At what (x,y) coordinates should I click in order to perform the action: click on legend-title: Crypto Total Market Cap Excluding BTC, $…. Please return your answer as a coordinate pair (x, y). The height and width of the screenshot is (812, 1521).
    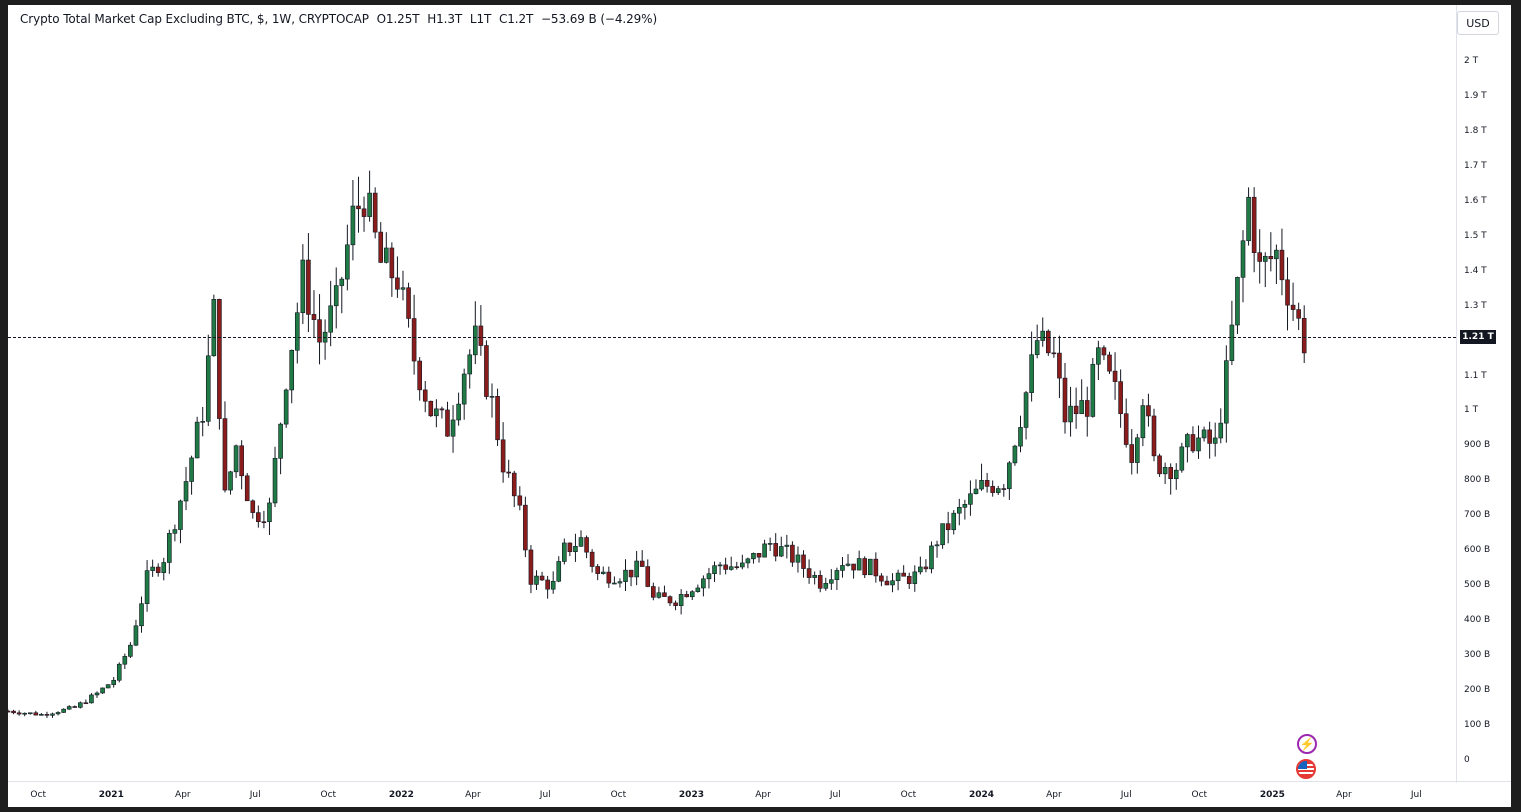
    Looking at the image, I should click on (194, 19).